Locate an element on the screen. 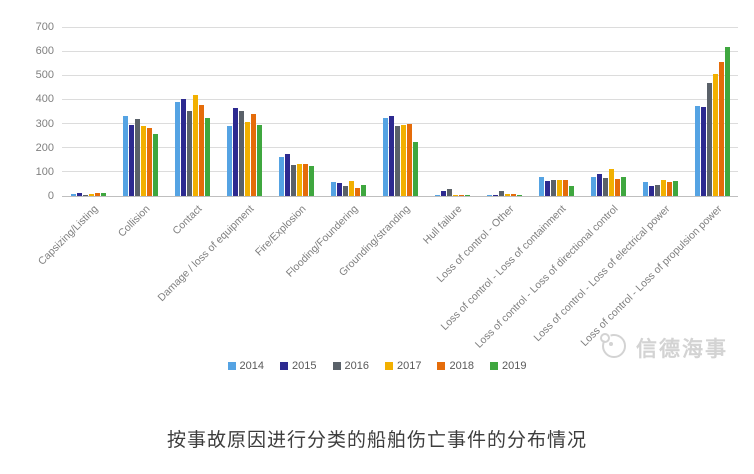 The image size is (754, 474). legend-item-2015: 2015 is located at coordinates (298, 366).